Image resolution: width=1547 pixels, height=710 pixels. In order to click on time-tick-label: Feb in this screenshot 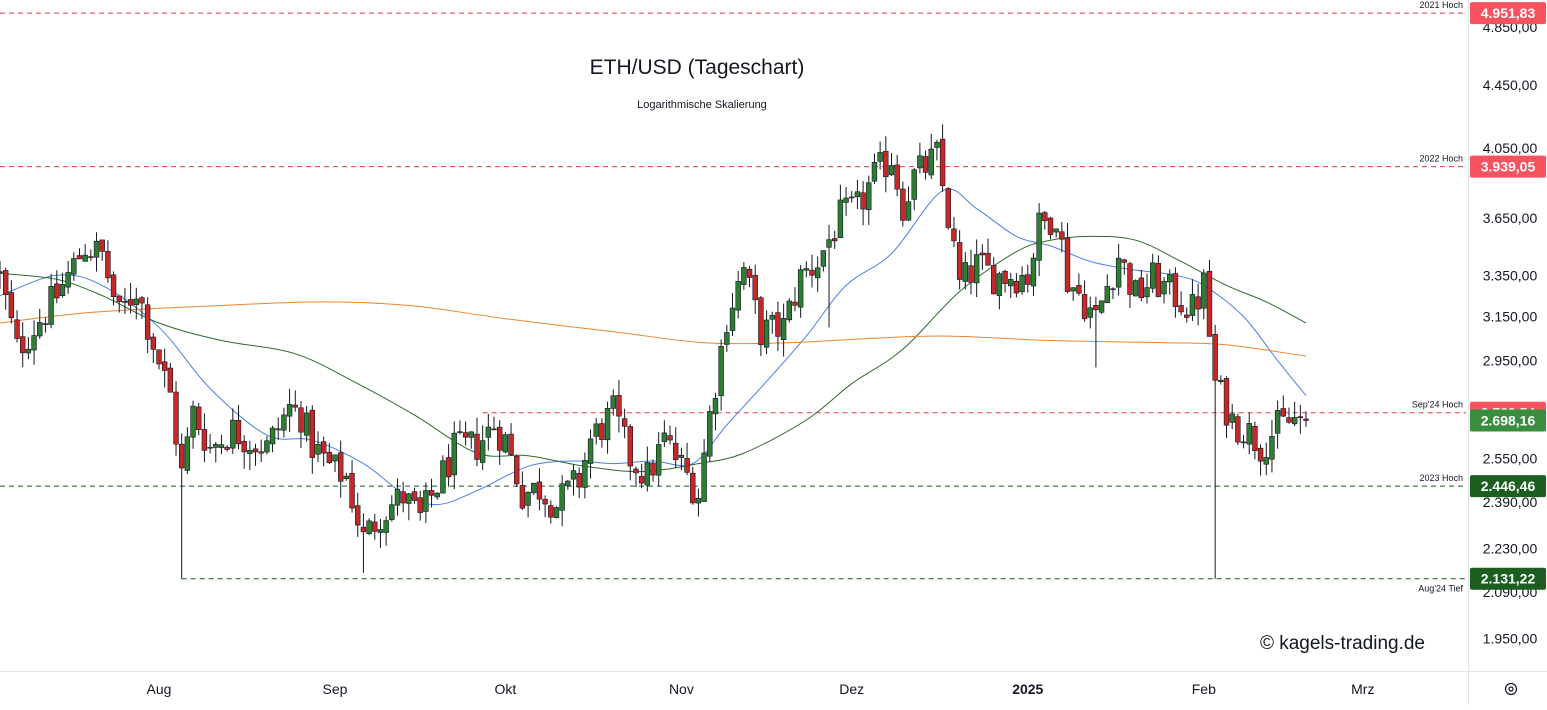, I will do `click(1204, 689)`.